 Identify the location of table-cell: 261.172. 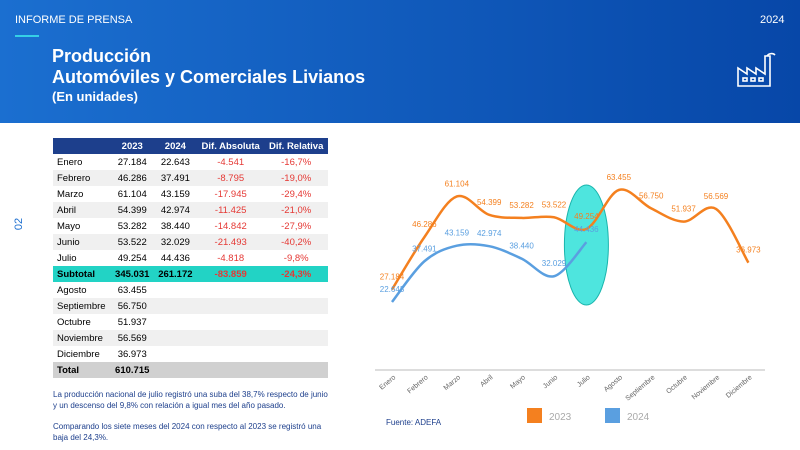
(175, 274).